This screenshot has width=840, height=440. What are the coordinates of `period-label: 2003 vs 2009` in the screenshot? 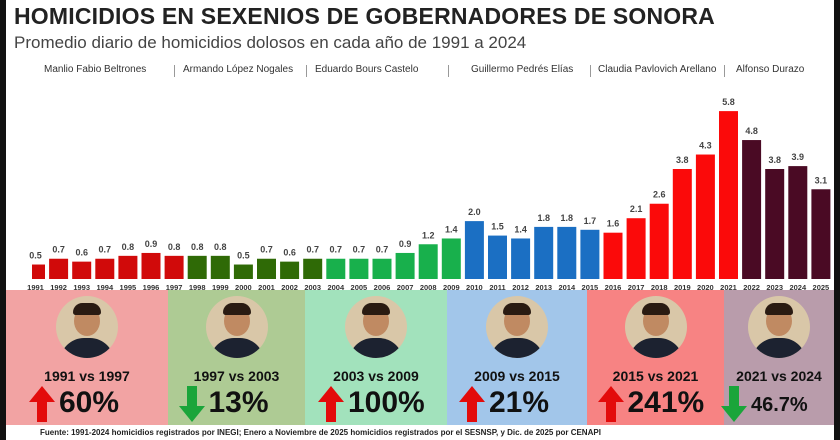 It's located at (376, 376).